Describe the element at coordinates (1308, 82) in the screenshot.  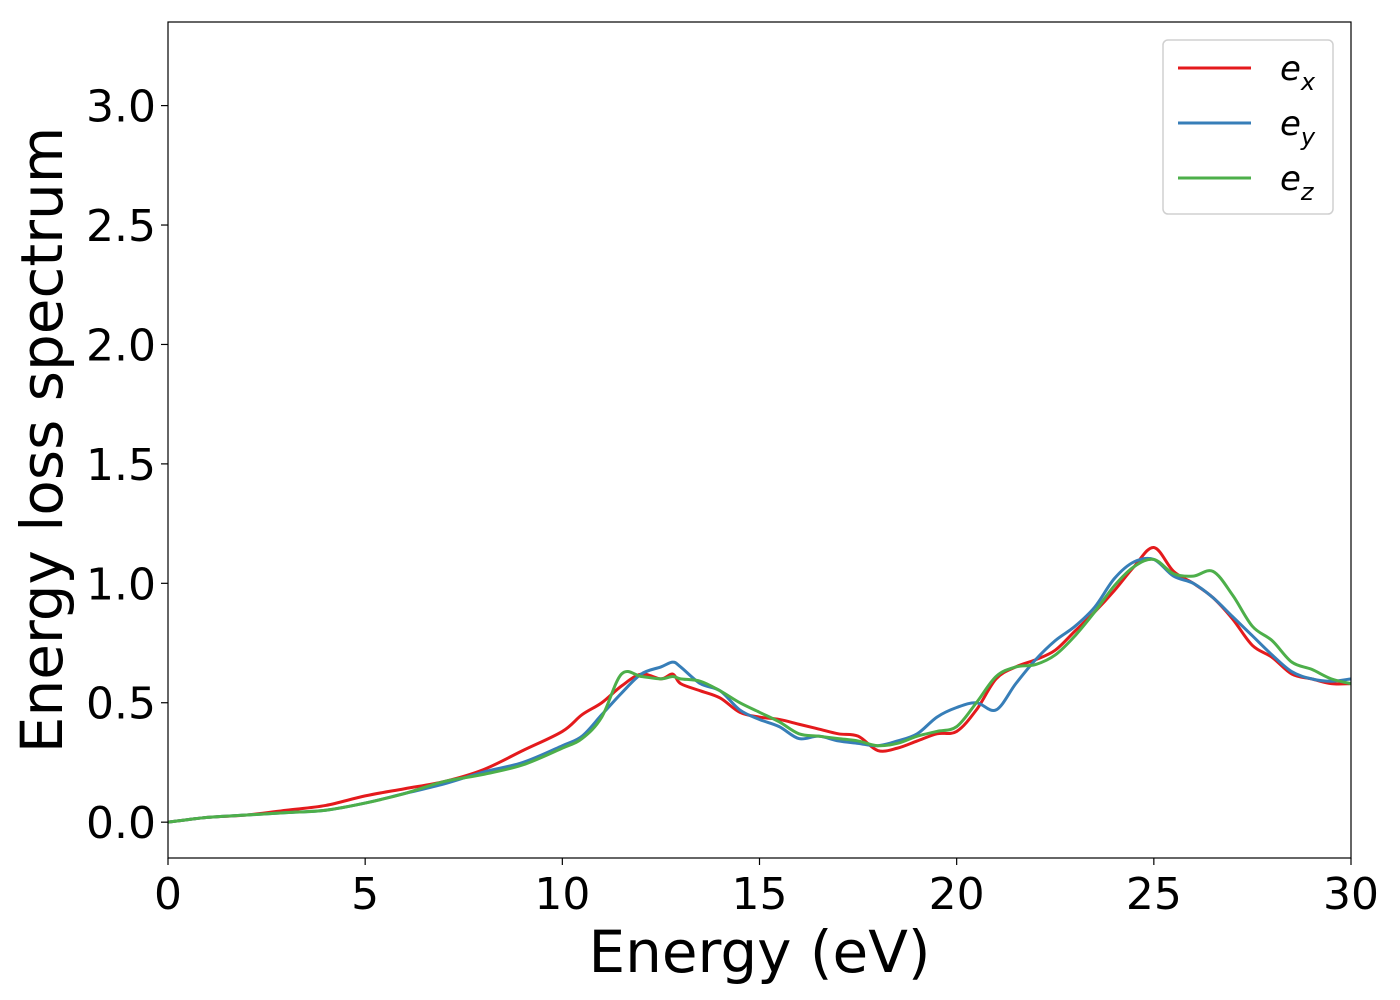
I see `legend-label-subscript: x` at that location.